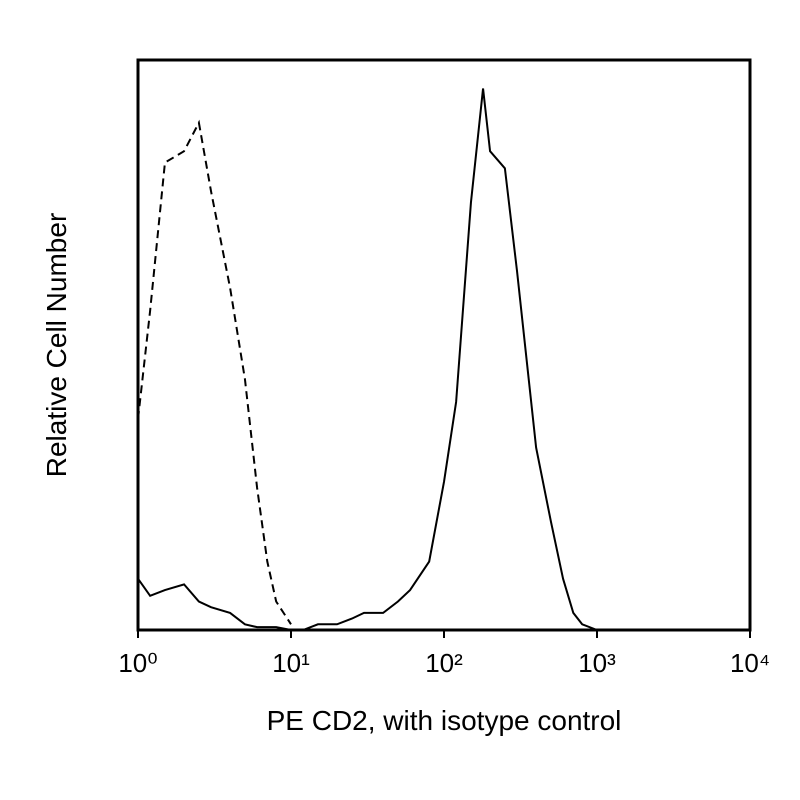  What do you see at coordinates (750, 663) in the screenshot?
I see `x-tick-label: 10⁴` at bounding box center [750, 663].